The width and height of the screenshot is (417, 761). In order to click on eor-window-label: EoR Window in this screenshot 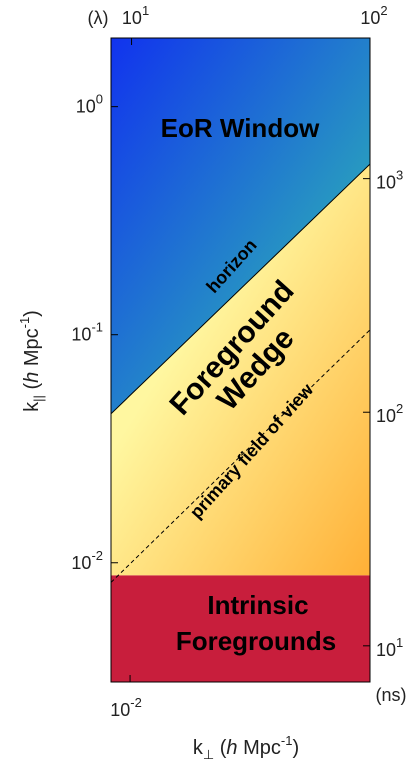, I will do `click(240, 128)`.